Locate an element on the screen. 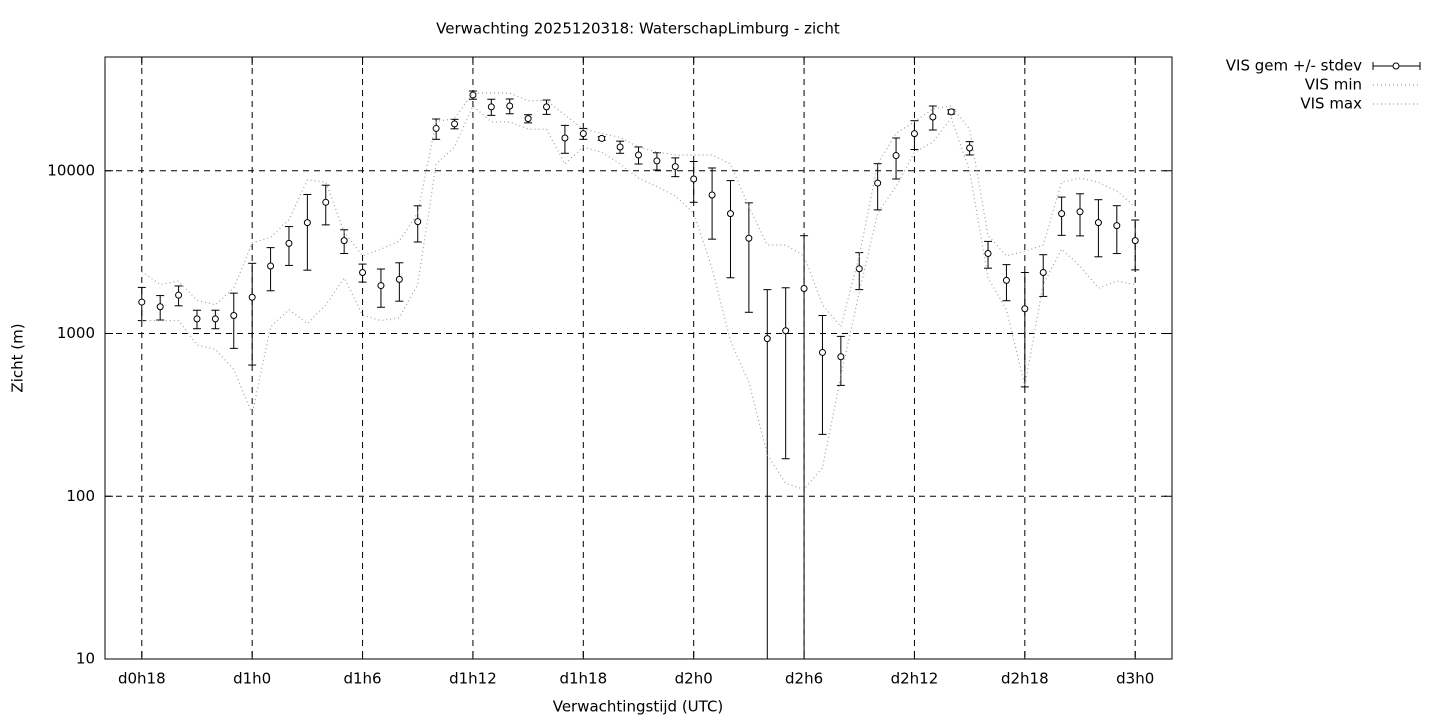 This screenshot has height=720, width=1440. y-tick-label: 10 is located at coordinates (85, 659).